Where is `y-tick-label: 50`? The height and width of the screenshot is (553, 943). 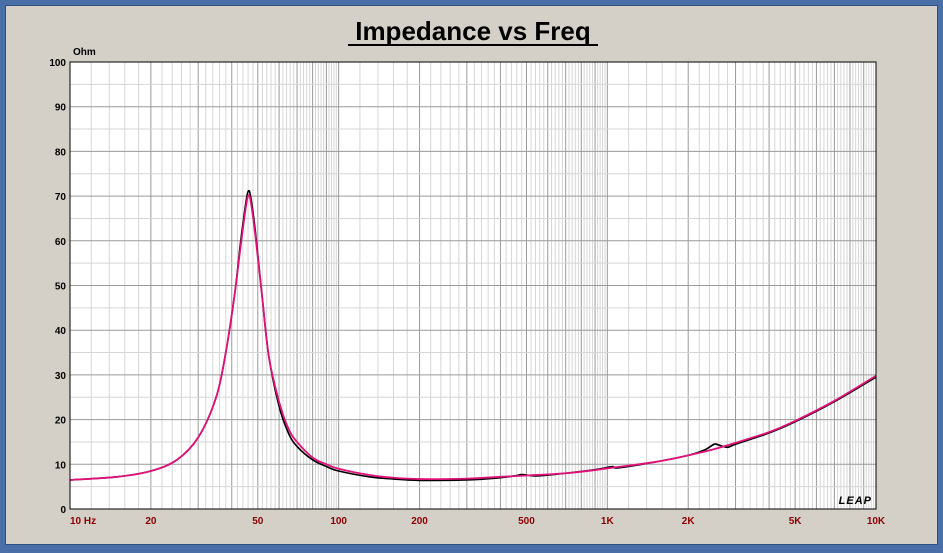
y-tick-label: 50 is located at coordinates (61, 287).